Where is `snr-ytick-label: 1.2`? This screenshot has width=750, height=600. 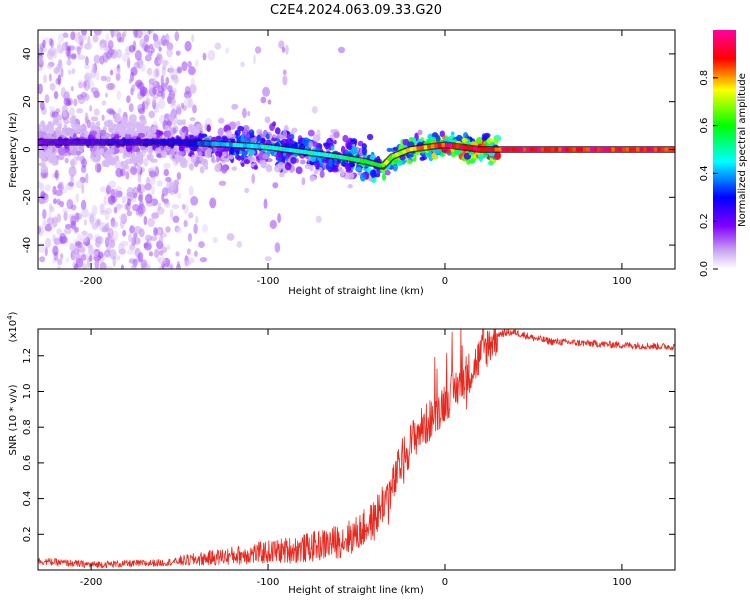 snr-ytick-label: 1.2 is located at coordinates (27, 356).